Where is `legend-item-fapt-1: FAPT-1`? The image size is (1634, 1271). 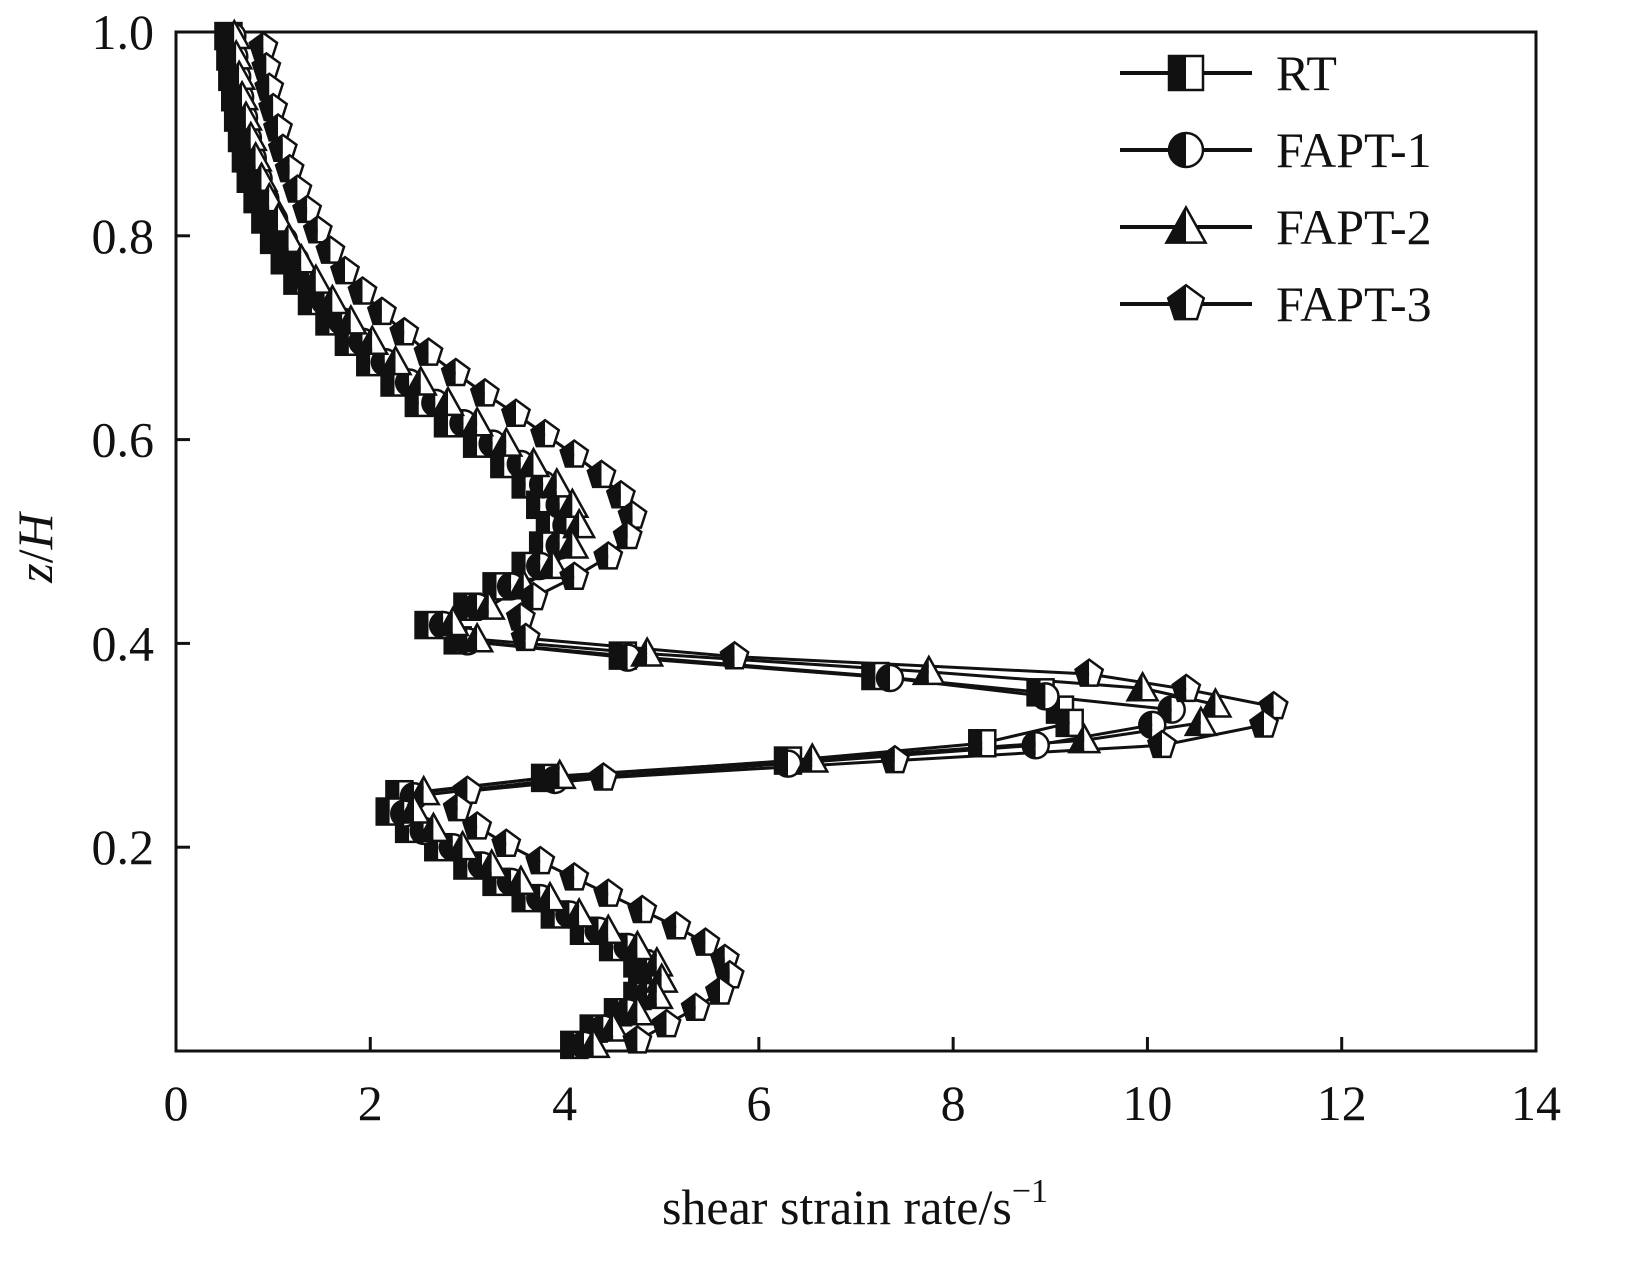
legend-item-fapt-1: FAPT-1 is located at coordinates (1276, 150).